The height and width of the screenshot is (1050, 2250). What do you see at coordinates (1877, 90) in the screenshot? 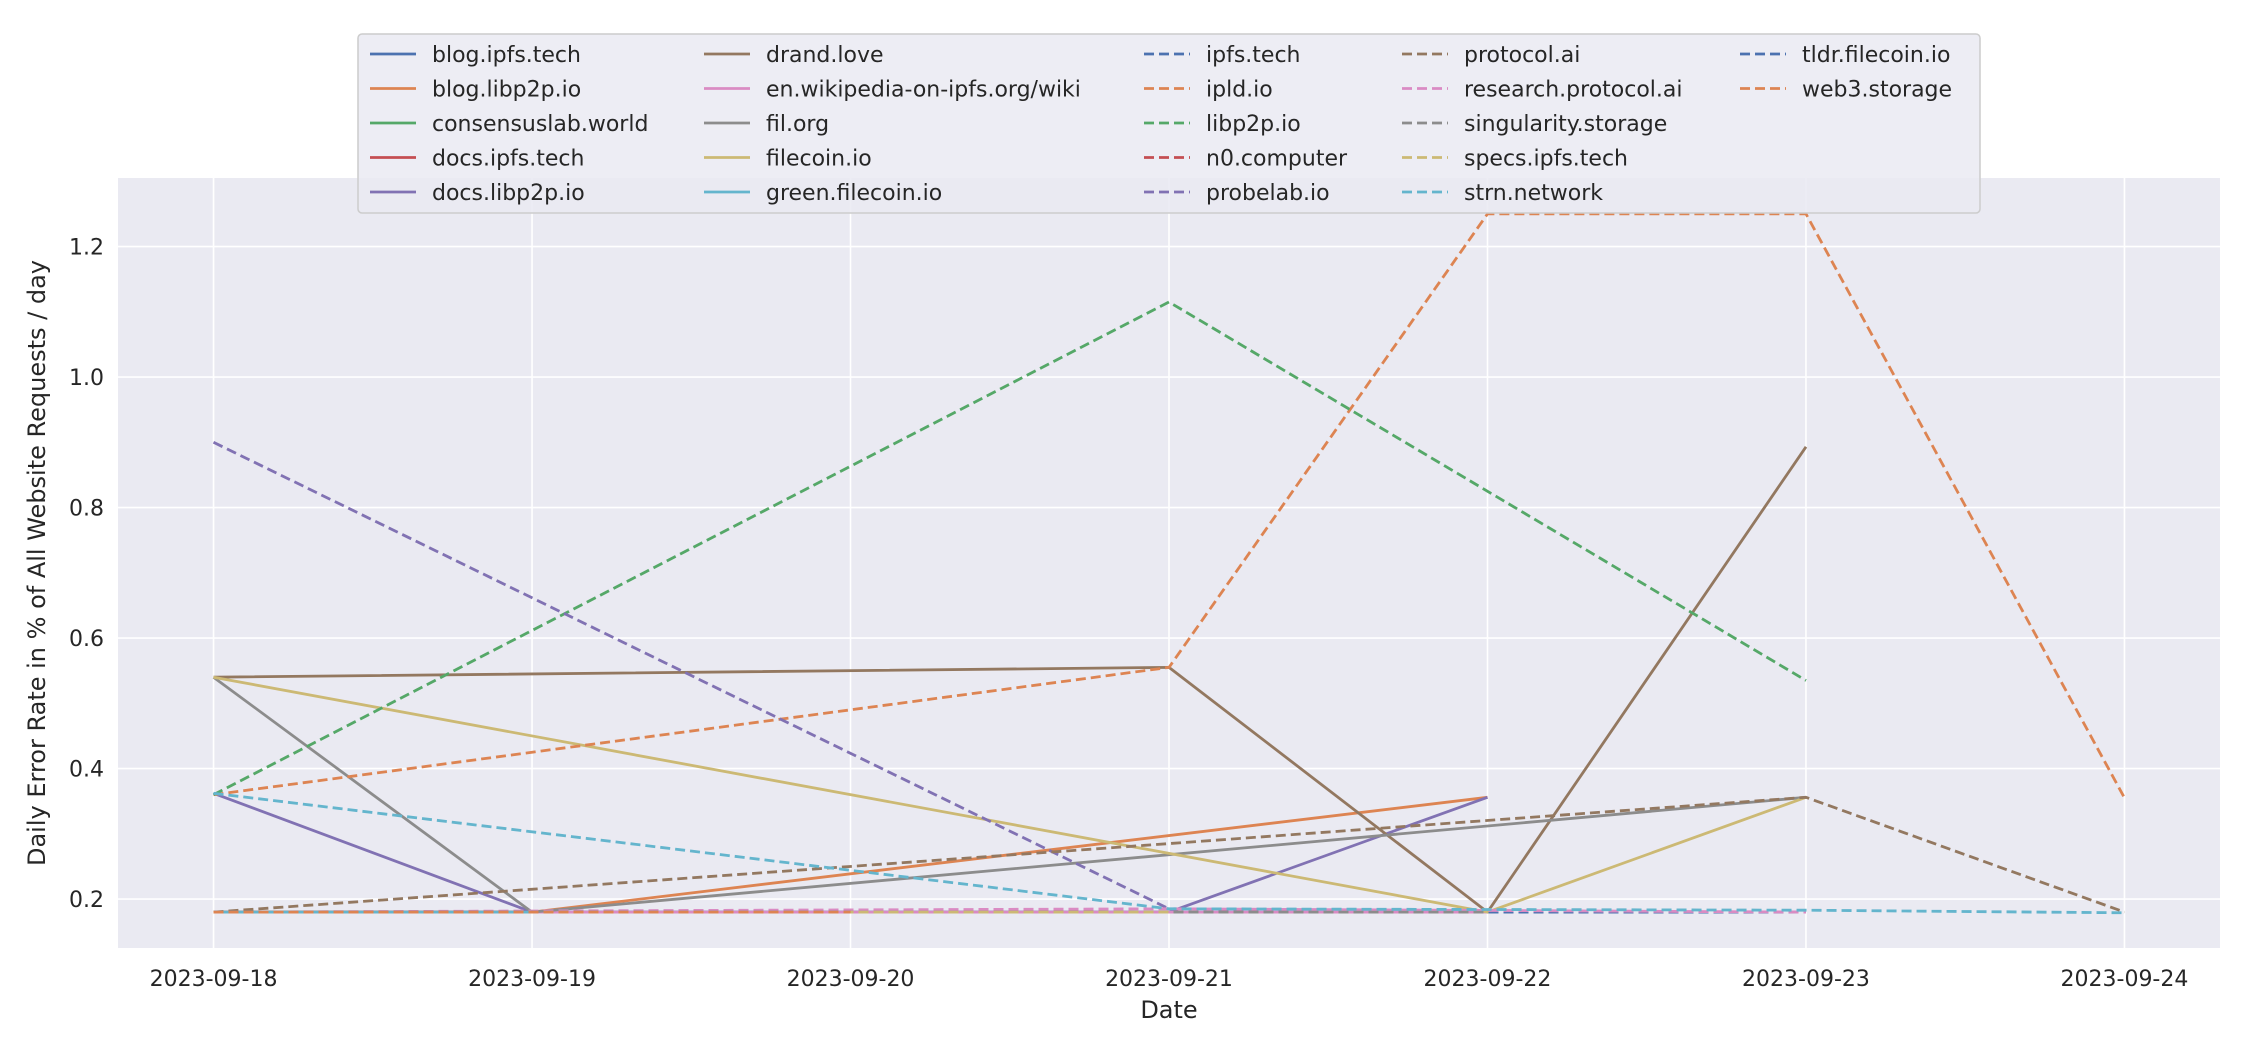
I see `legend-label: web3.storage` at bounding box center [1877, 90].